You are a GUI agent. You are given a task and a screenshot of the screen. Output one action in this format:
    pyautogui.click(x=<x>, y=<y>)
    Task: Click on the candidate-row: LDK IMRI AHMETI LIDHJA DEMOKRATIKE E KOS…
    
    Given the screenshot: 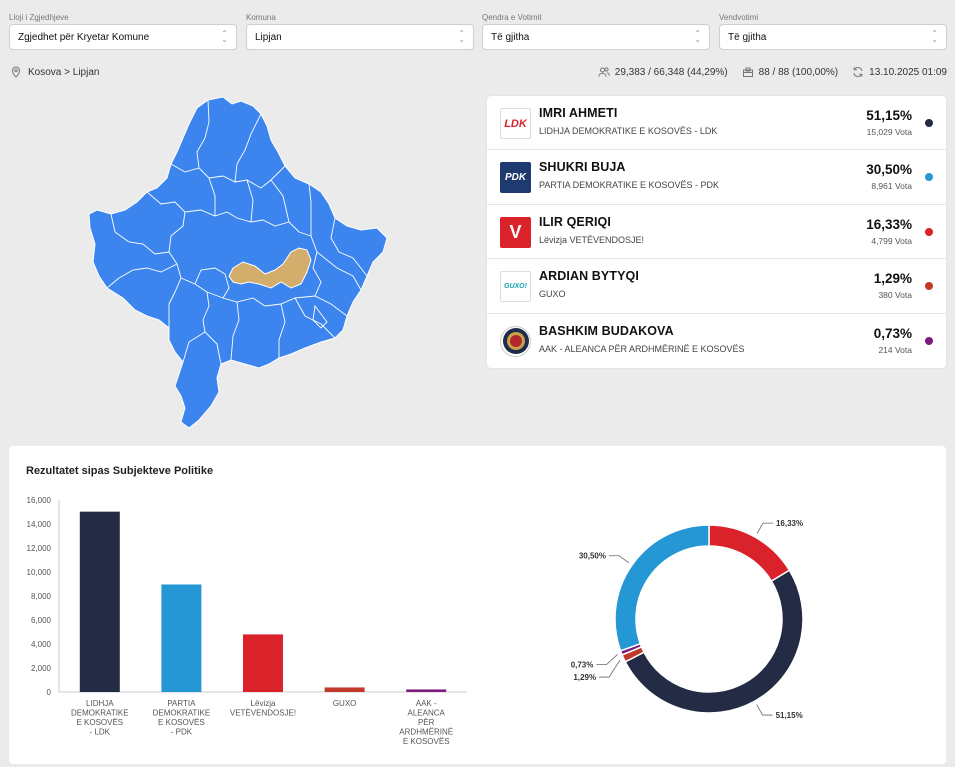 What is the action you would take?
    pyautogui.click(x=716, y=123)
    